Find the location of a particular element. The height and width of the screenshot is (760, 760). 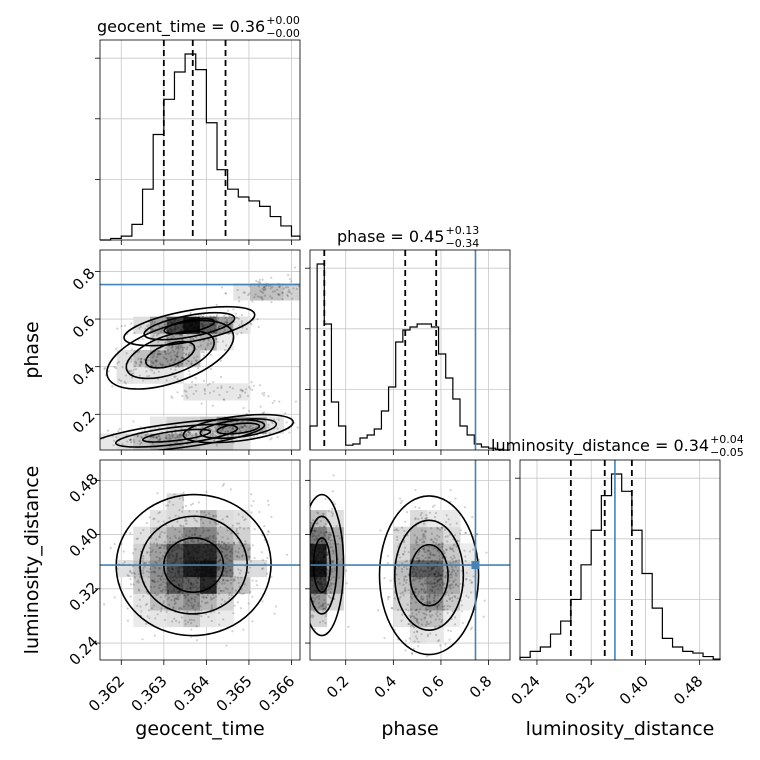

density-cell is located at coordinates (225, 392).